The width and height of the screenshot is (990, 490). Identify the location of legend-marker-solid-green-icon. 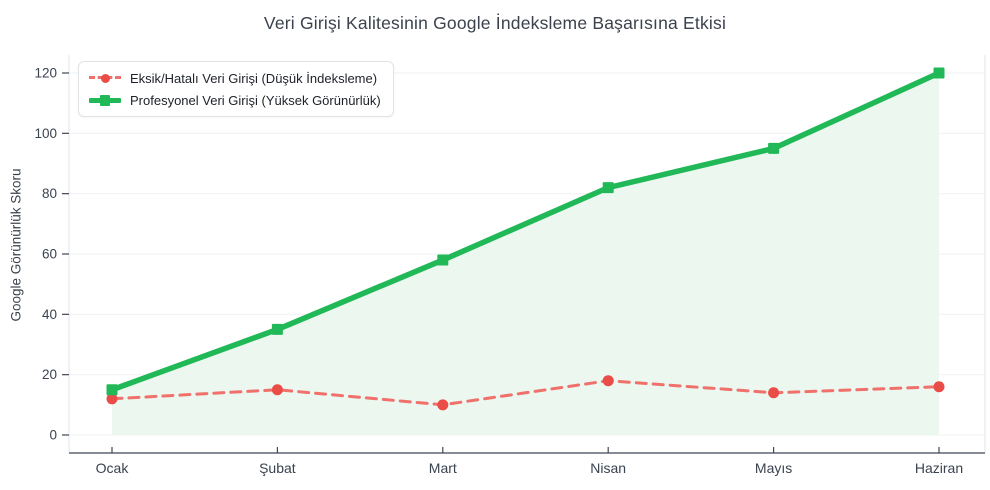
(105, 100).